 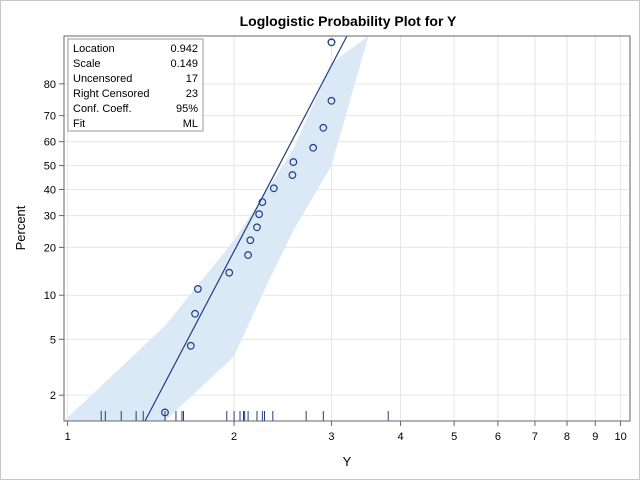 I want to click on x-tick-label: 3, so click(x=331, y=437).